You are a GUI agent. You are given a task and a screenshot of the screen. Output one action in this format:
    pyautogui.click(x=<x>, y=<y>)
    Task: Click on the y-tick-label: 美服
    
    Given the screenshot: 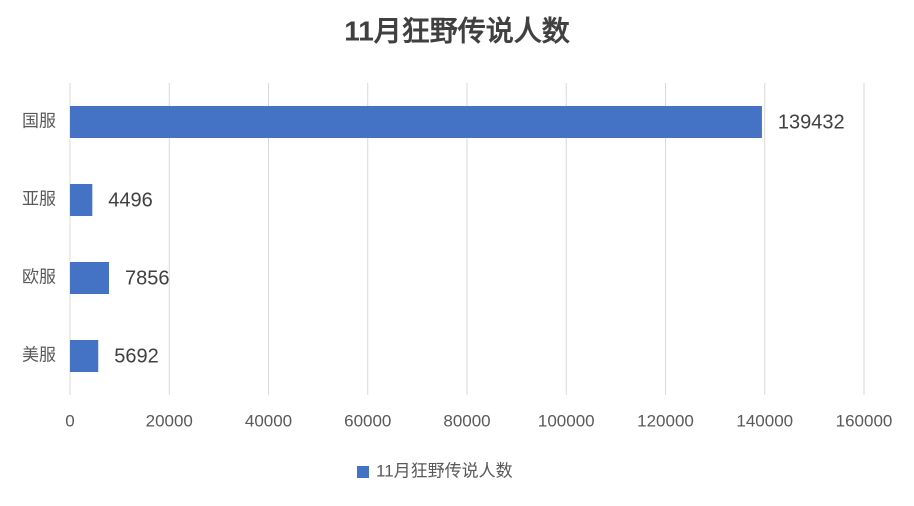 What is the action you would take?
    pyautogui.click(x=39, y=354)
    